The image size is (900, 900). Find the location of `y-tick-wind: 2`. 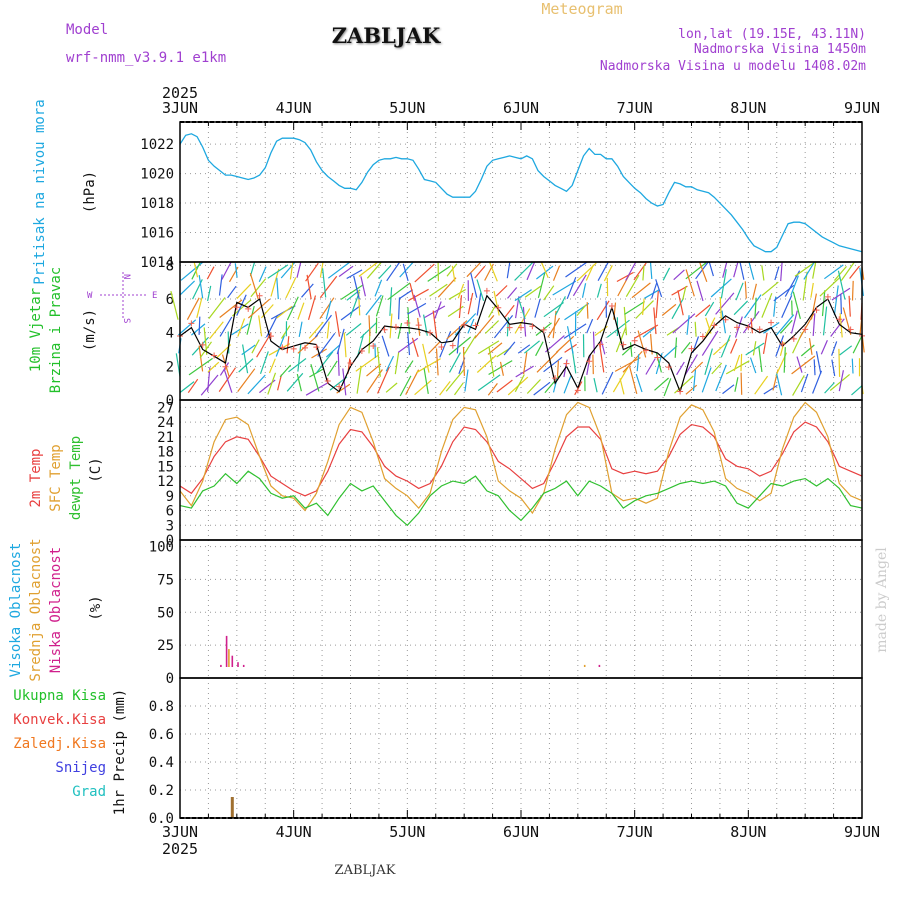

y-tick-wind: 2 is located at coordinates (170, 367).